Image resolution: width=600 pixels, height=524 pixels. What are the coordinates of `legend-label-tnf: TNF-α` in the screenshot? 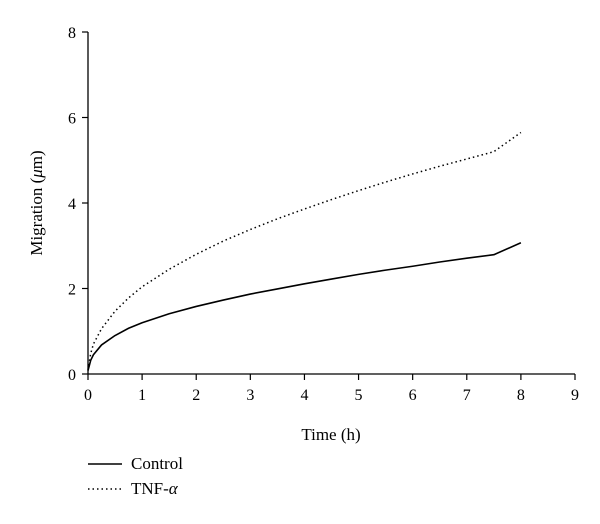 It's located at (155, 488).